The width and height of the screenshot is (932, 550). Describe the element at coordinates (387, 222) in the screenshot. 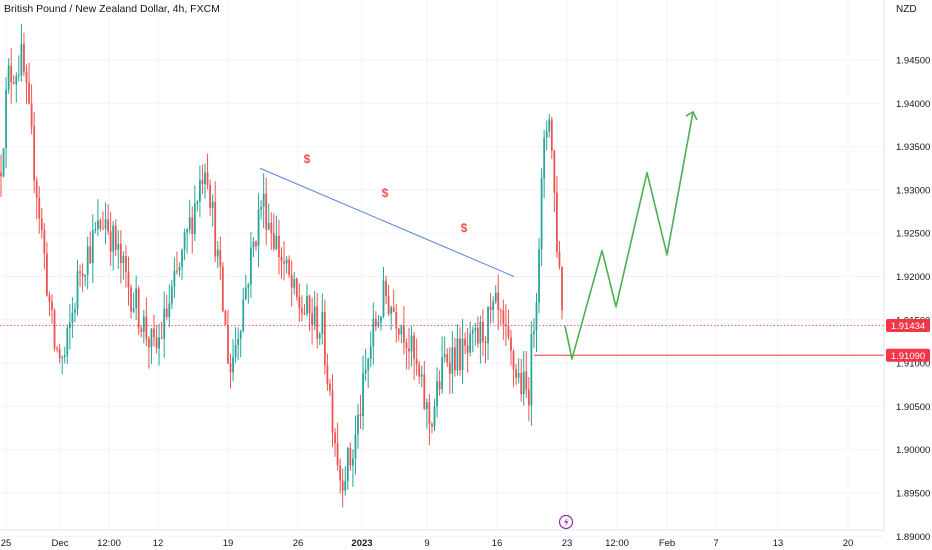

I see `trendline` at that location.